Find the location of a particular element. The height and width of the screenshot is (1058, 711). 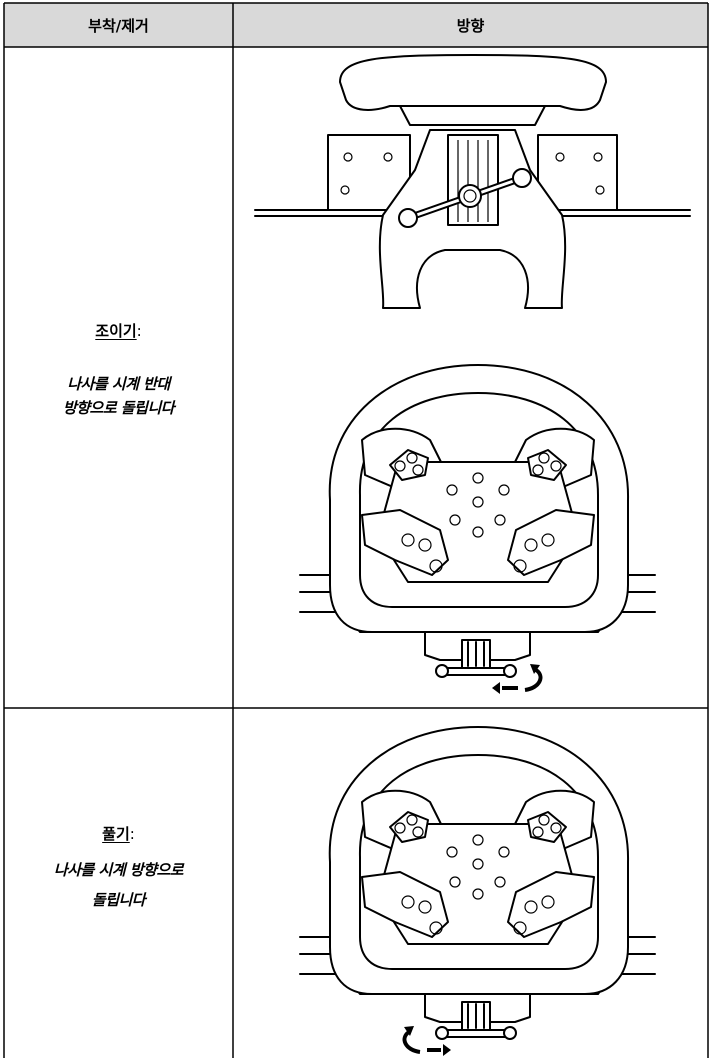

instruction-line: 돌립니다 is located at coordinates (118, 900).